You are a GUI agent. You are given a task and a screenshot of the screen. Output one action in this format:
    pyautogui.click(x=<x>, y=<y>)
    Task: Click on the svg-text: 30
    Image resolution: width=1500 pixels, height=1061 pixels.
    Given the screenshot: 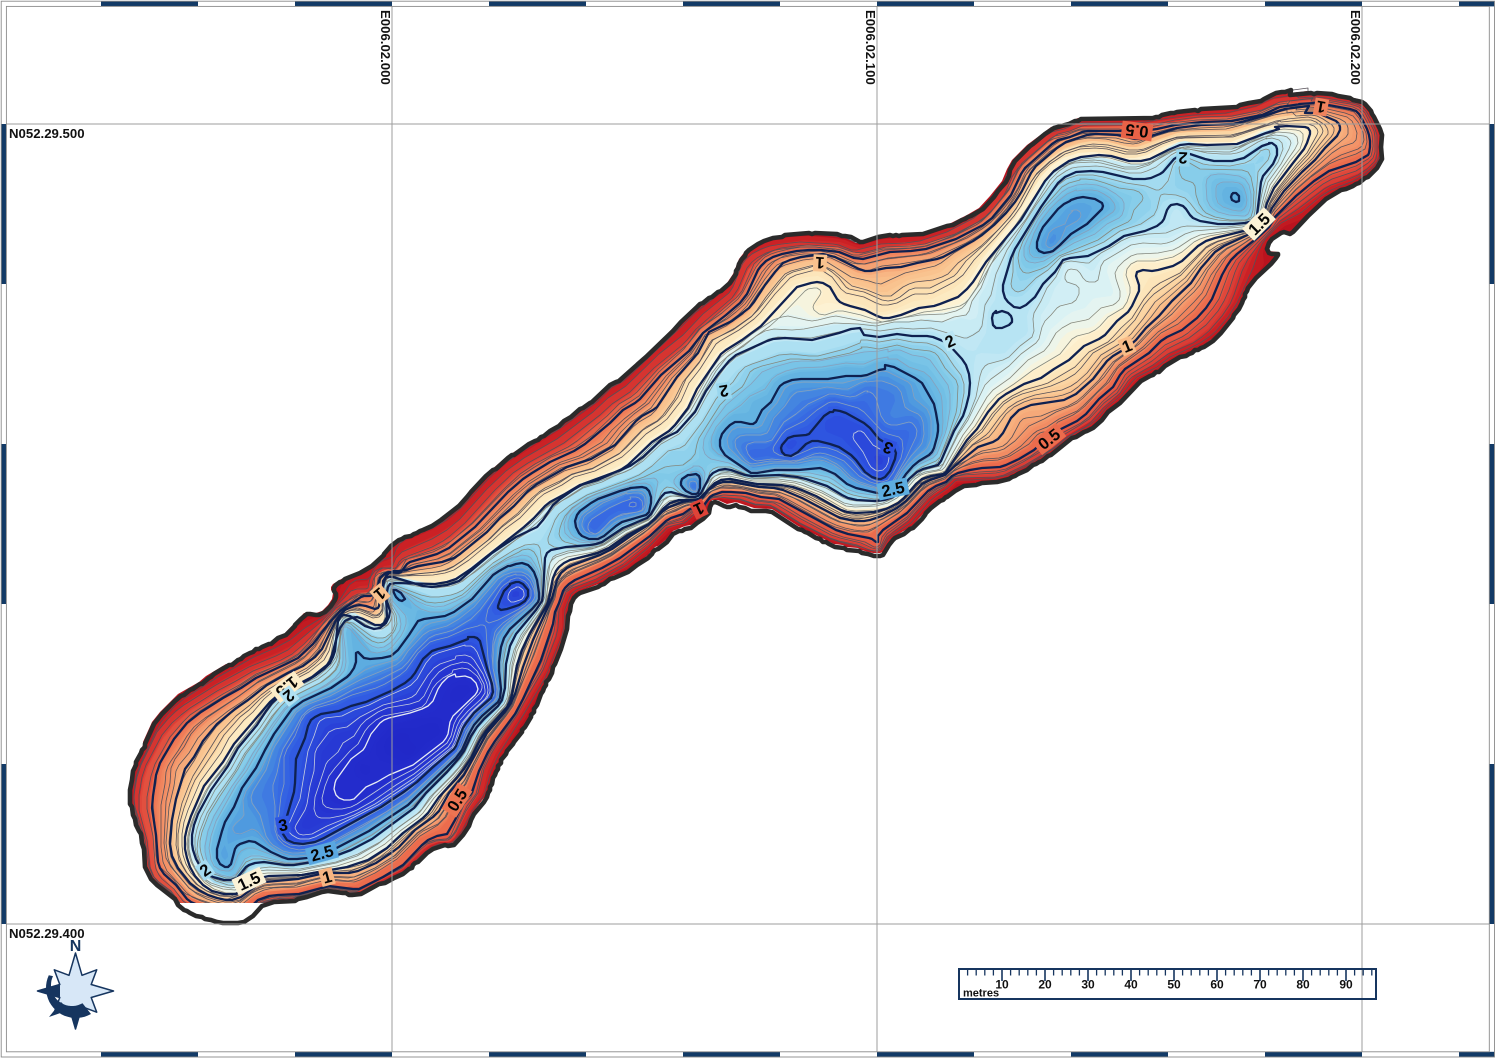 What is the action you would take?
    pyautogui.click(x=1088, y=985)
    